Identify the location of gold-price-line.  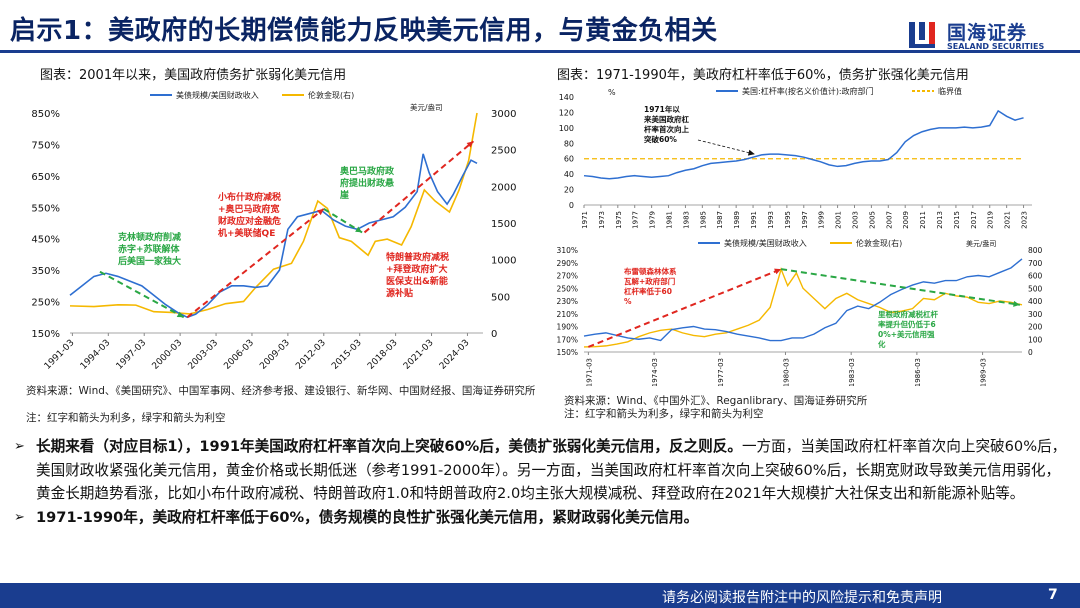
(273, 213).